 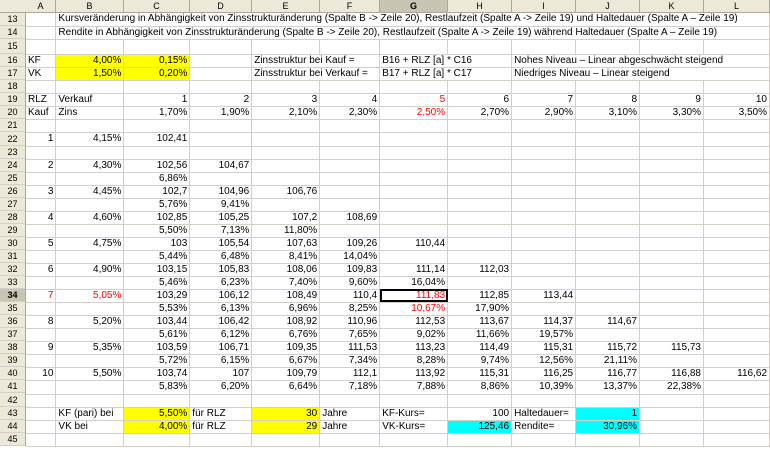 What do you see at coordinates (157, 387) in the screenshot?
I see `rendite-cell: 5,83%` at bounding box center [157, 387].